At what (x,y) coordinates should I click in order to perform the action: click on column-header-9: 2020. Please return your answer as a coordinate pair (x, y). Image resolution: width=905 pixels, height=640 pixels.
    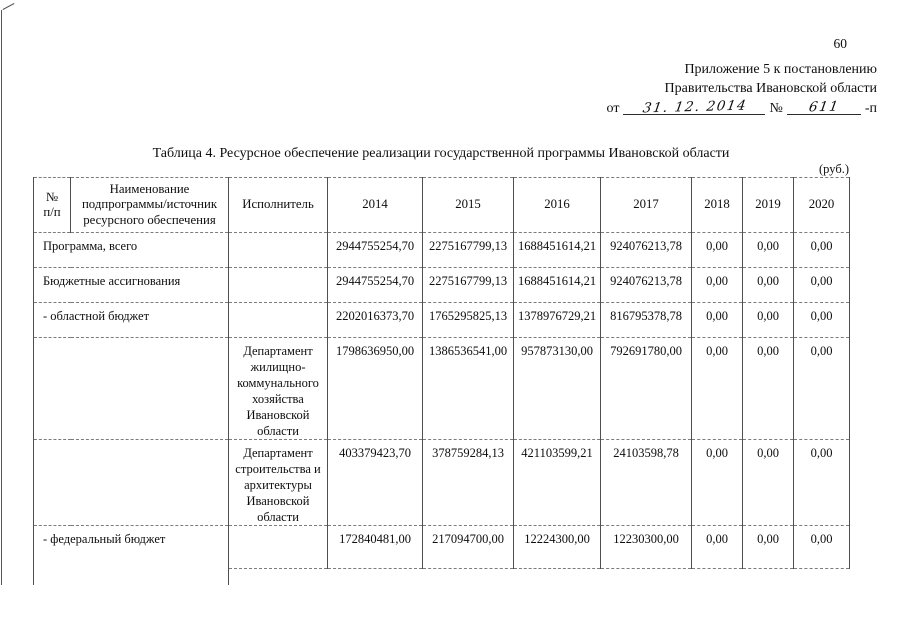
    Looking at the image, I should click on (821, 205).